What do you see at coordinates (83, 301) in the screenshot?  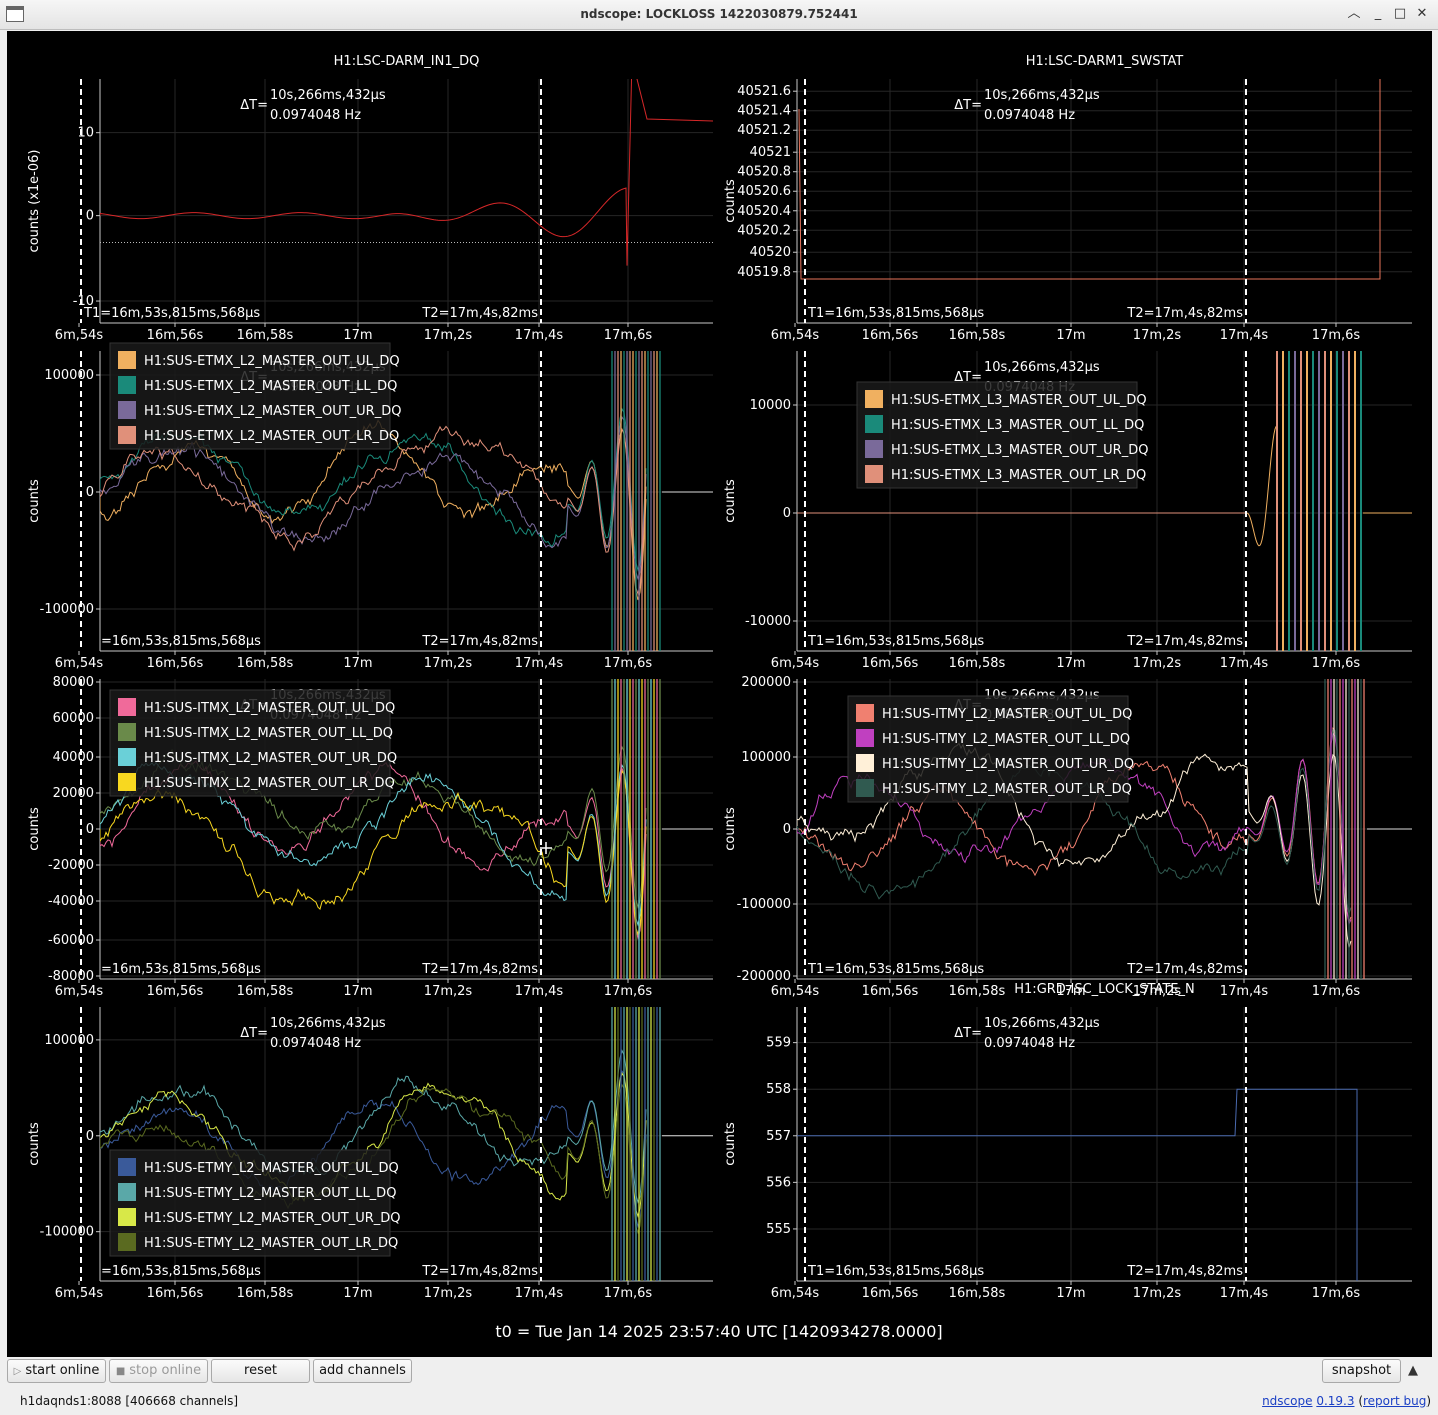 I see `y-tick-label: -10` at bounding box center [83, 301].